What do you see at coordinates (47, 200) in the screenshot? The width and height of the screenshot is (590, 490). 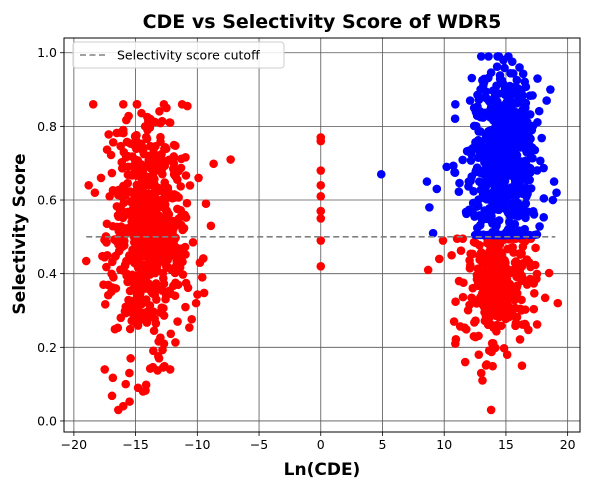 I see `y-tick-label: 0.6` at bounding box center [47, 200].